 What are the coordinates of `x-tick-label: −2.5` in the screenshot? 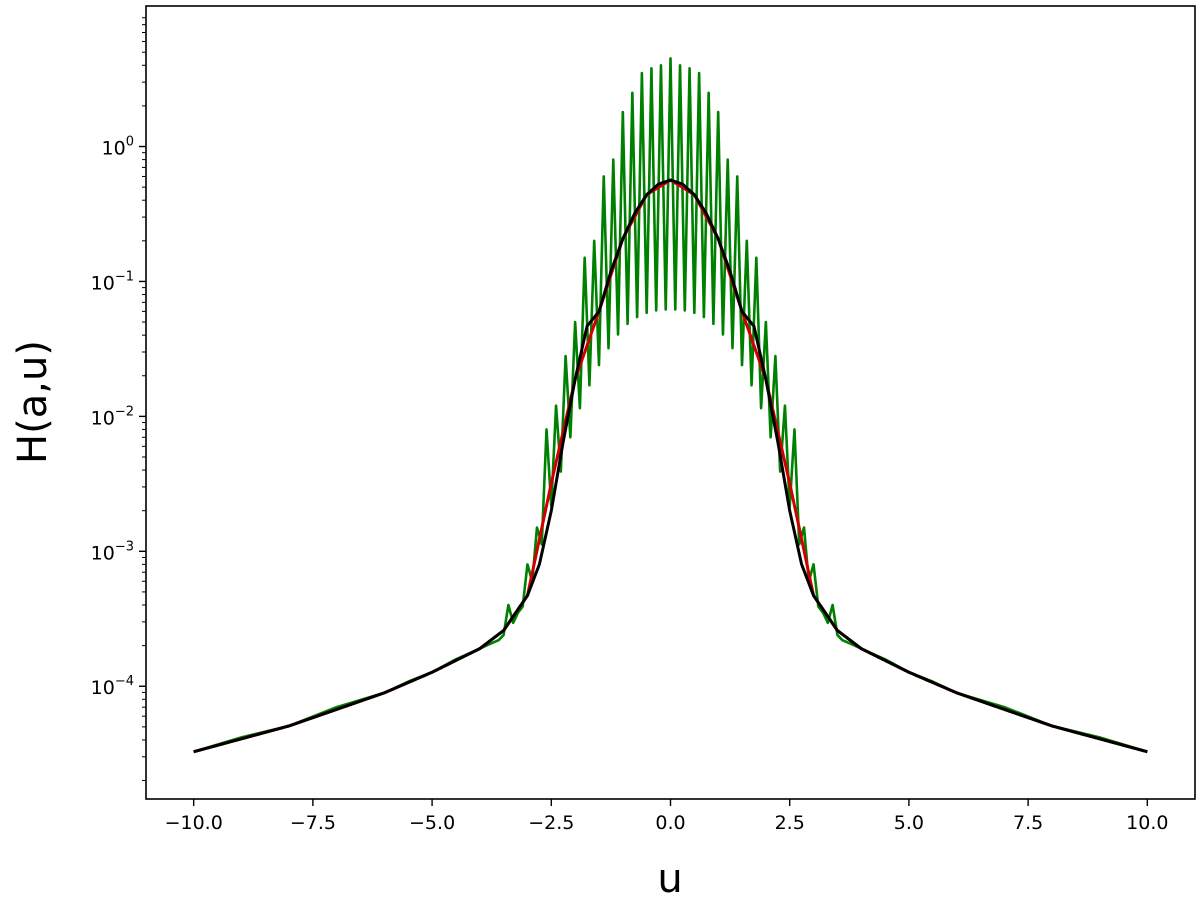 It's located at (551, 823).